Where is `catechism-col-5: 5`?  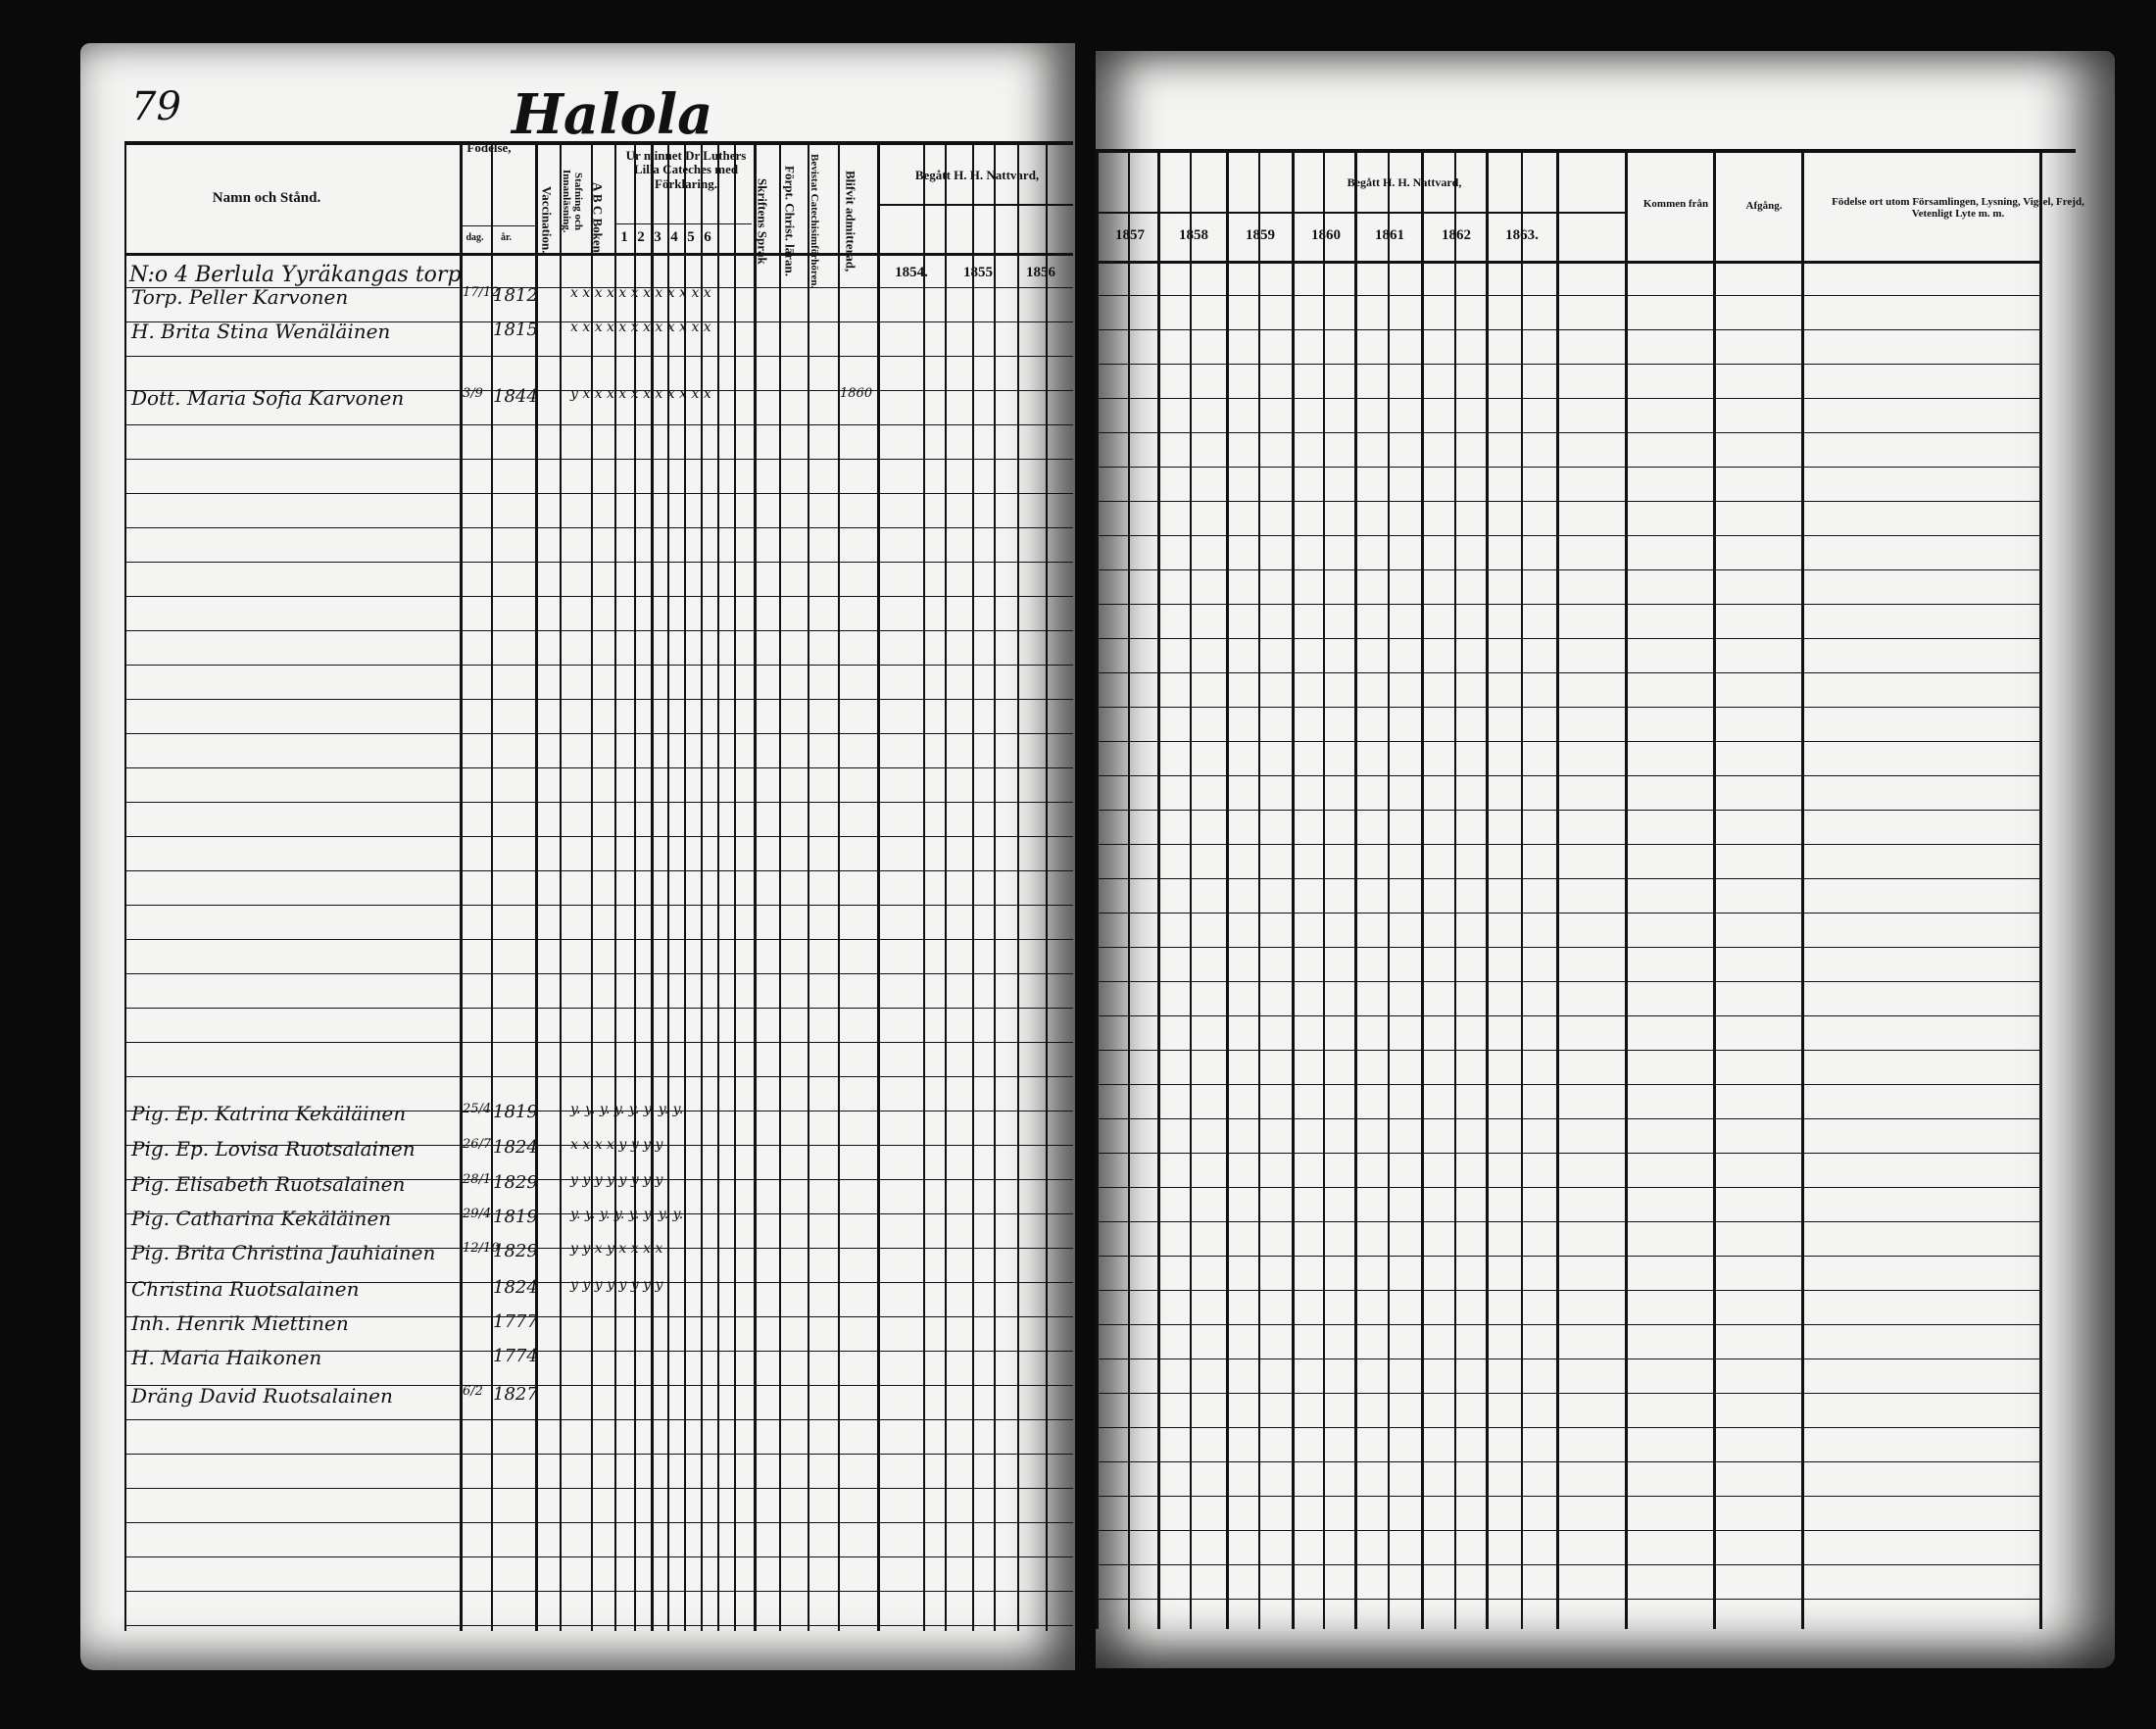 catechism-col-5: 5 is located at coordinates (691, 237).